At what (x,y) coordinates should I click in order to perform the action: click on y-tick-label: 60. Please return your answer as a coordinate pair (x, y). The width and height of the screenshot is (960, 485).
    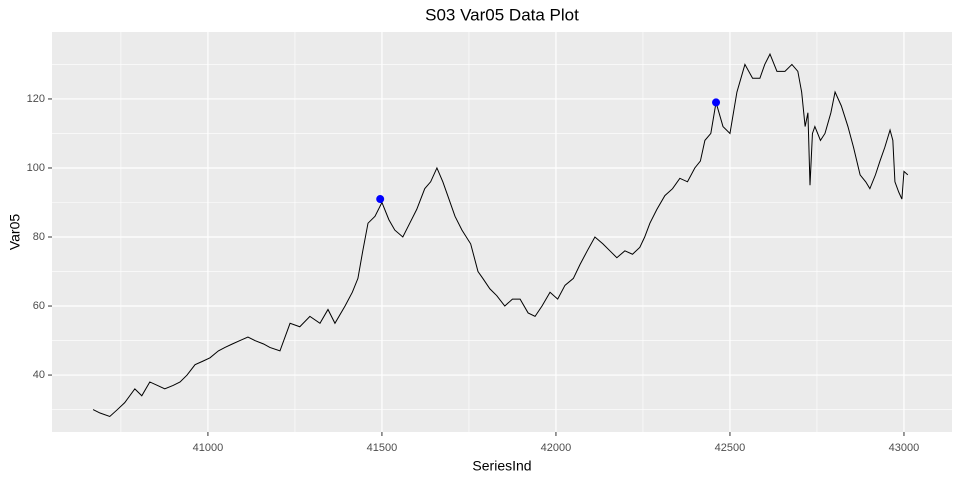
    Looking at the image, I should click on (39, 306).